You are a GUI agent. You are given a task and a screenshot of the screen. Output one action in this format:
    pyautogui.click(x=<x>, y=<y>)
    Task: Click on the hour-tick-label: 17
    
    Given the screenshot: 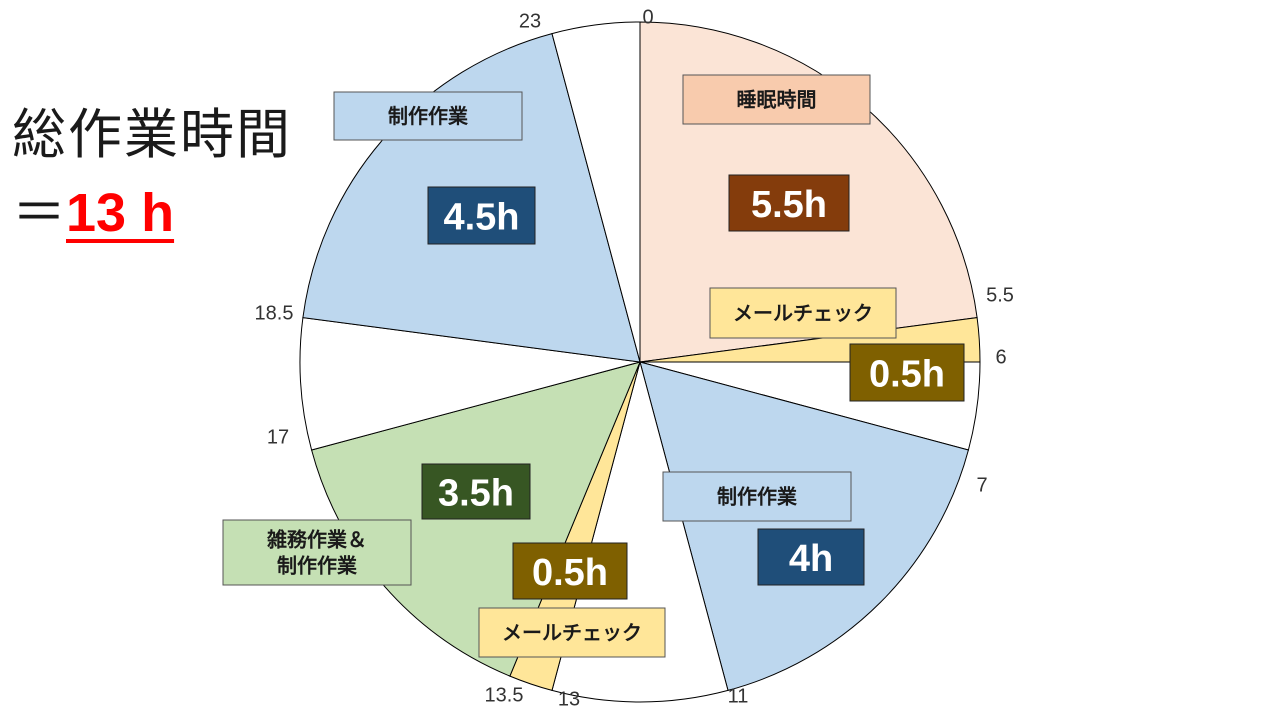 What is the action you would take?
    pyautogui.click(x=278, y=437)
    